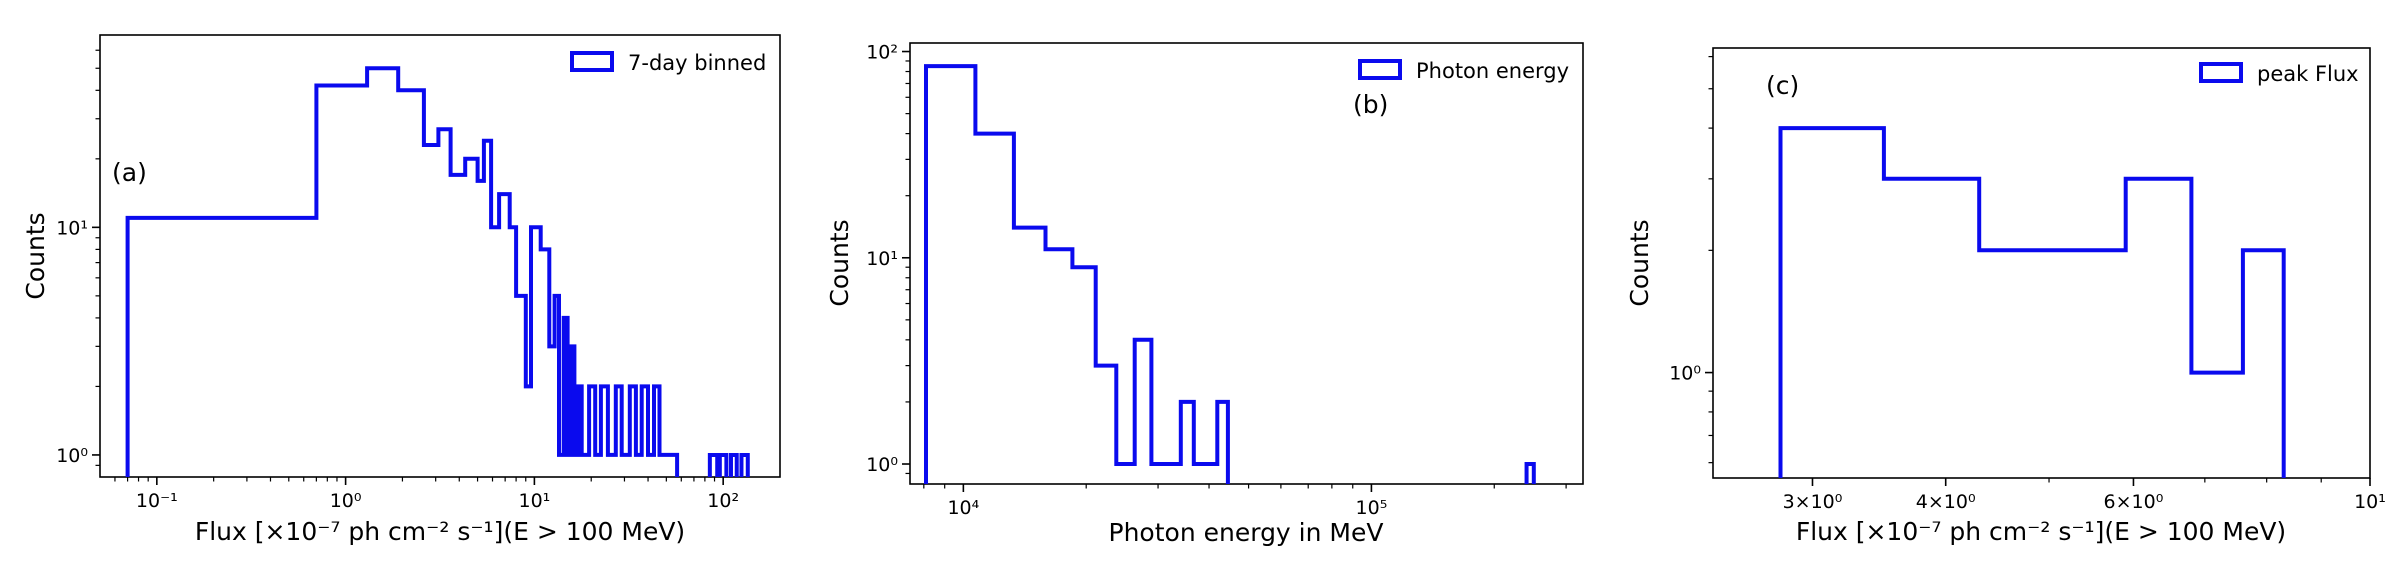  I want to click on legend-label-b: Photon energy, so click(1492, 71).